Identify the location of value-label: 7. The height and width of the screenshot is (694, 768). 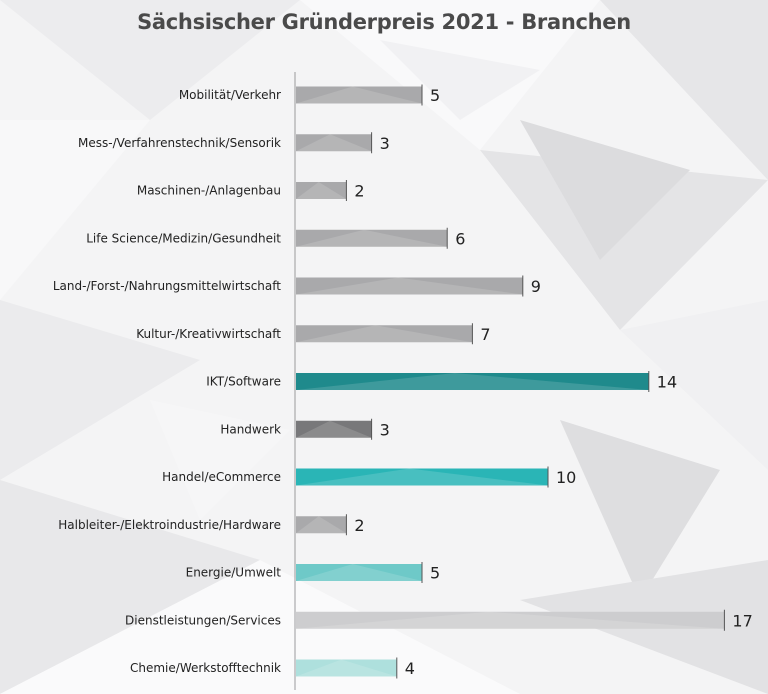
(485, 334).